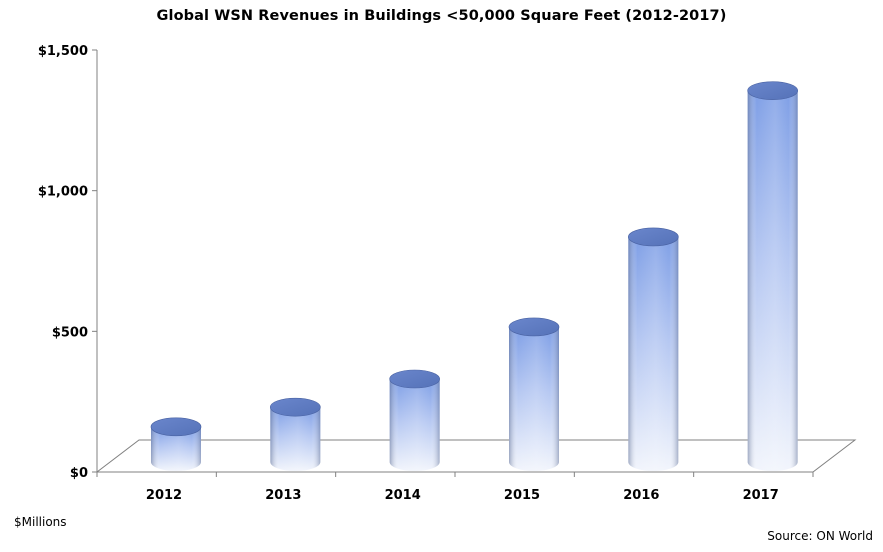  Describe the element at coordinates (283, 495) in the screenshot. I see `x-tick-label: 2013` at that location.